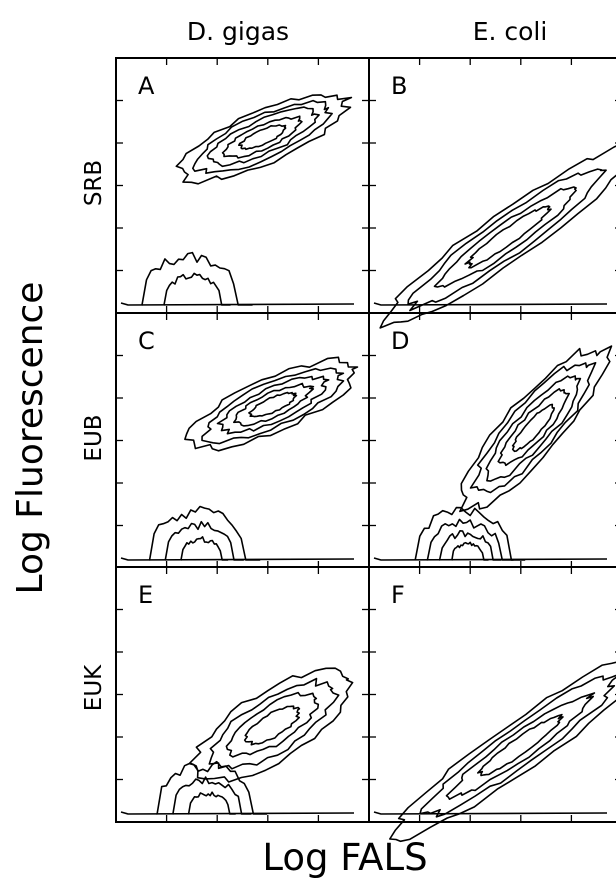 The image size is (616, 888). I want to click on panel-b: B, so click(494, 200).